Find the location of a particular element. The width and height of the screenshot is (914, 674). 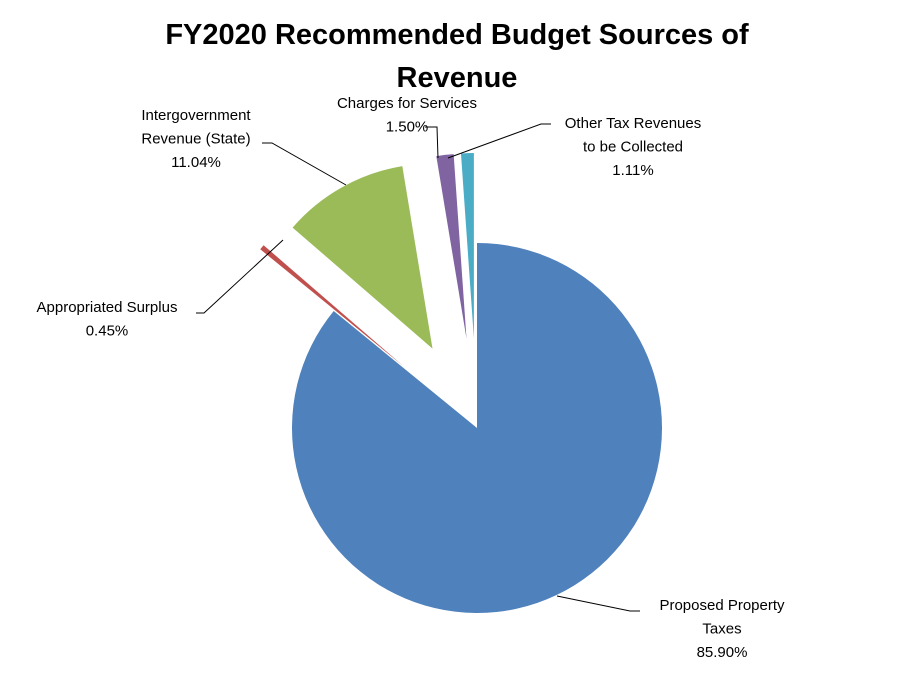

data-label-percent: 1.11% is located at coordinates (632, 170).